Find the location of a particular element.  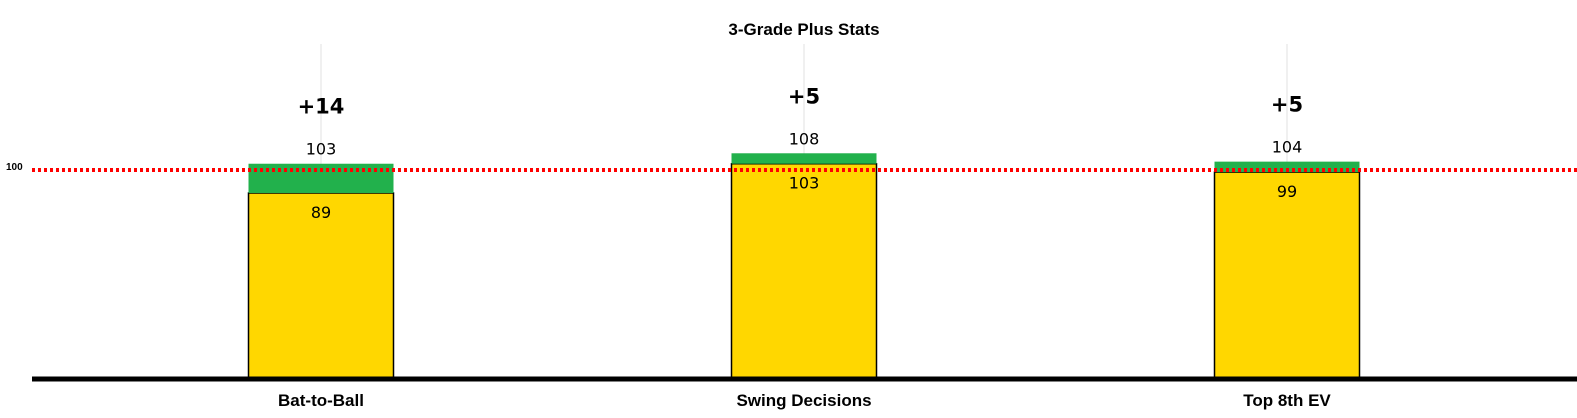

plus-value-label: 108 is located at coordinates (804, 138).